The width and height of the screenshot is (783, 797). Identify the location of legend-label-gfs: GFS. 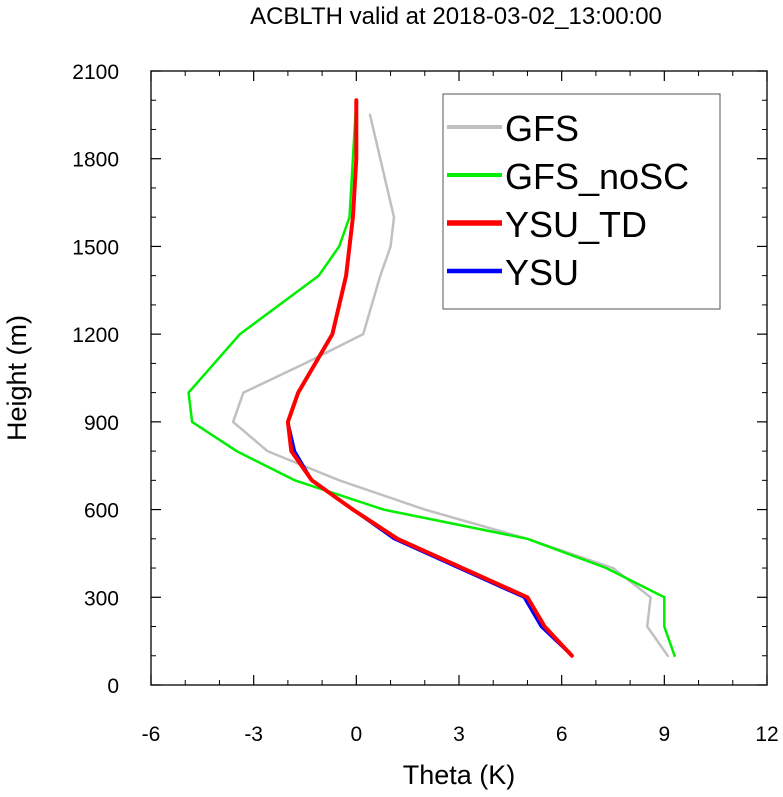
(542, 128).